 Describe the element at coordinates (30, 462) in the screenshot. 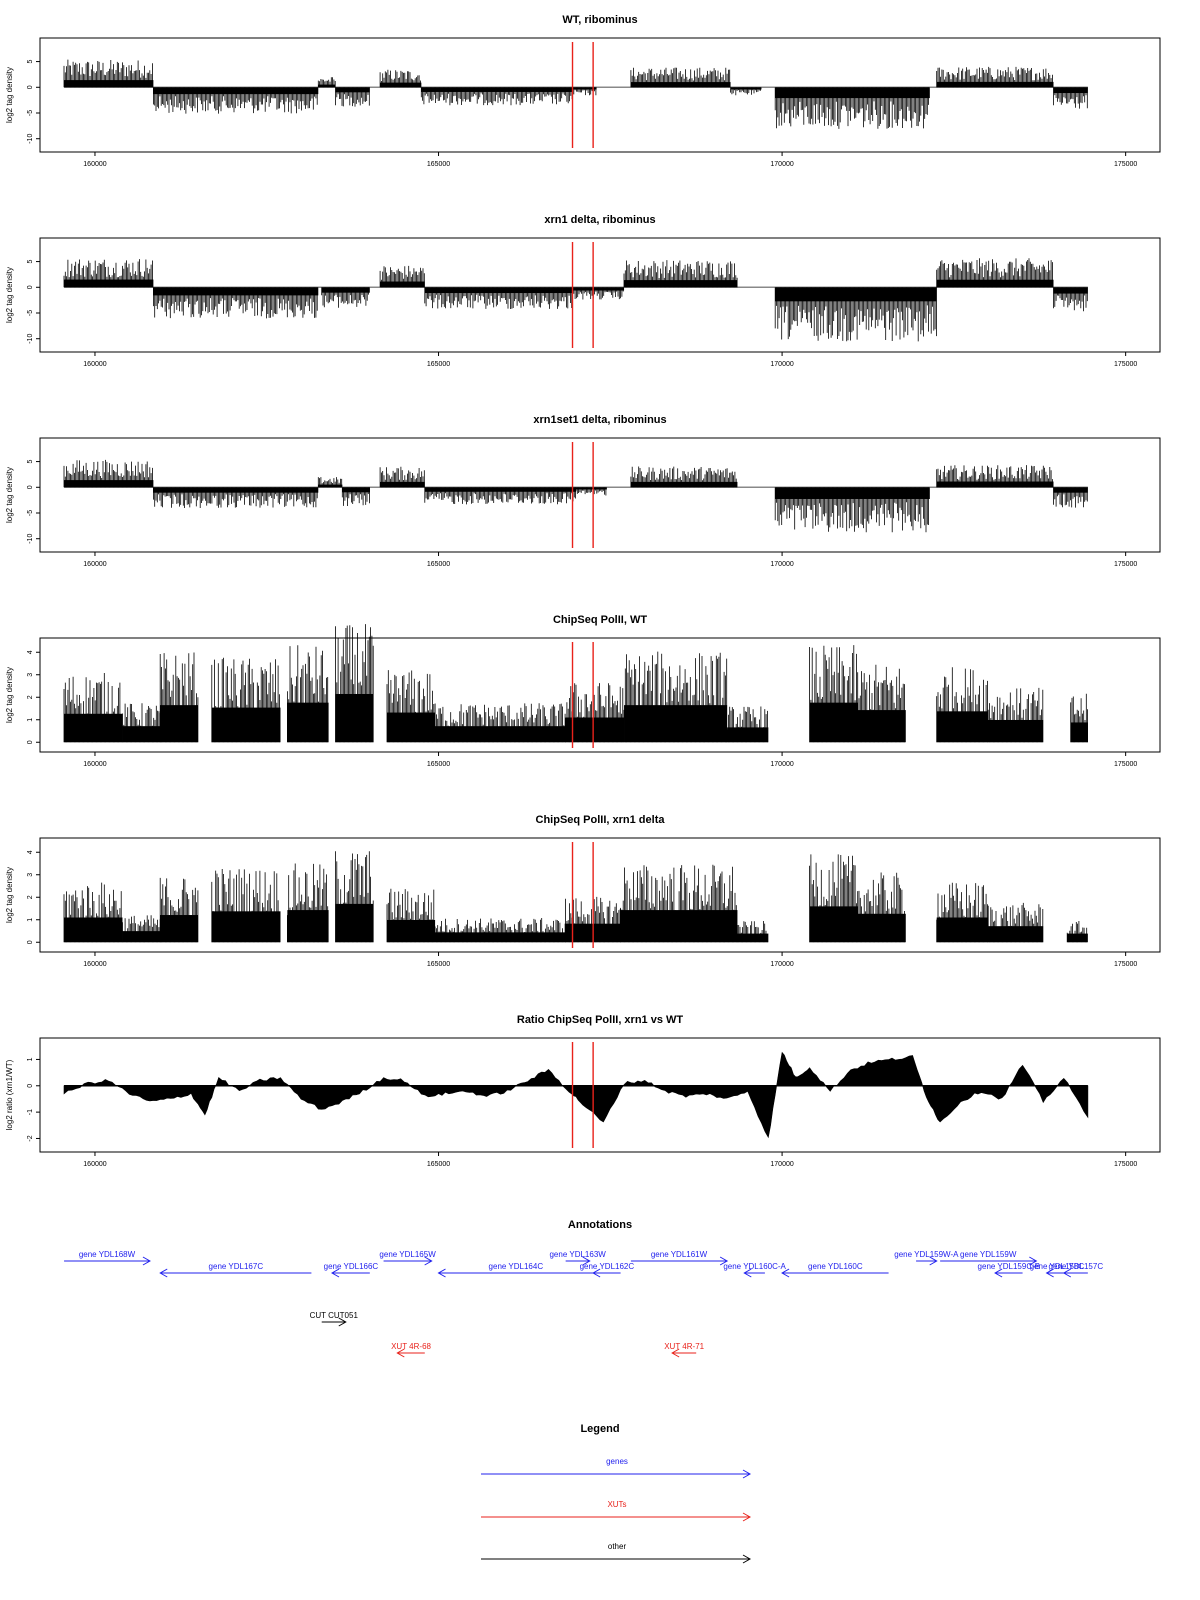

I see `y-tick-label: 5` at that location.